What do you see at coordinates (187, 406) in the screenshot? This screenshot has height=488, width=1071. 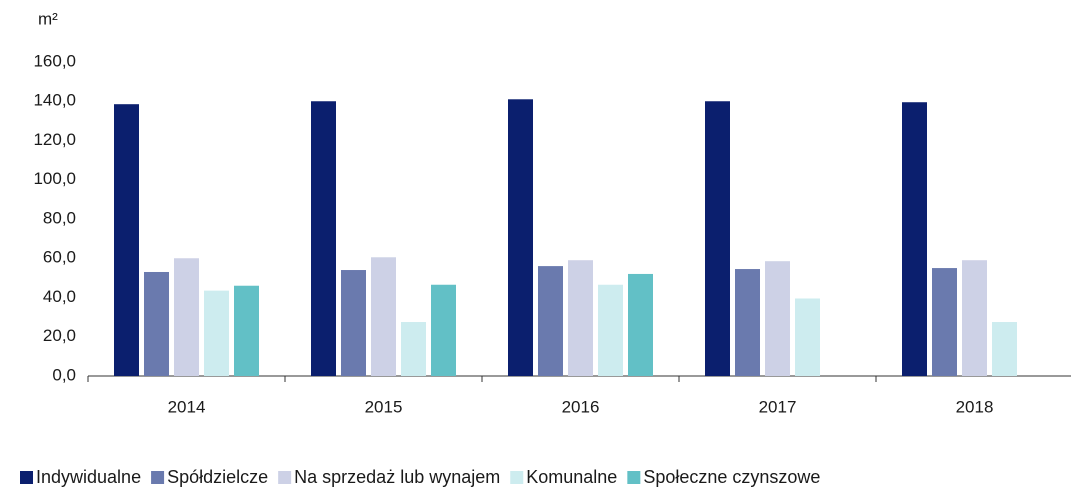 I see `x-tick-label: 2014` at bounding box center [187, 406].